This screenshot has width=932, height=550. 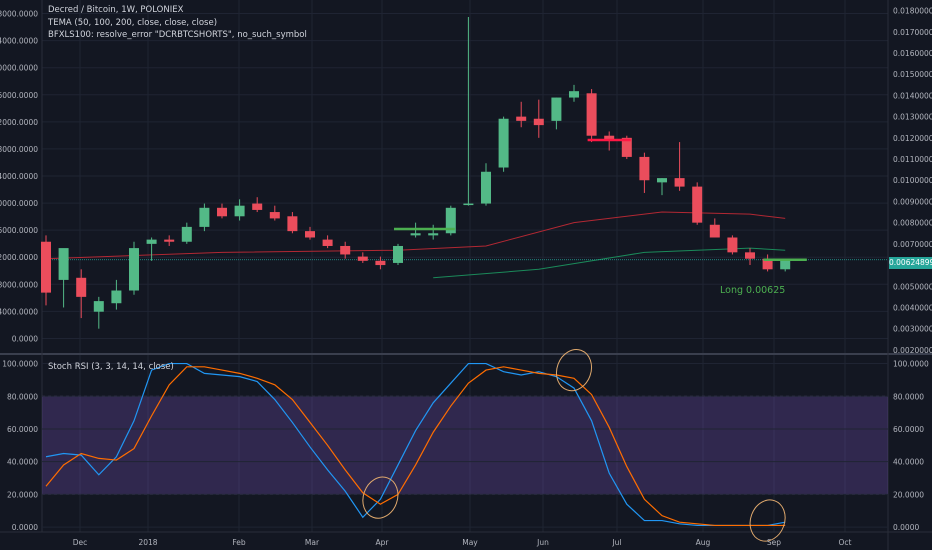 I want to click on long-position-label: Long 0.00625, so click(x=752, y=290).